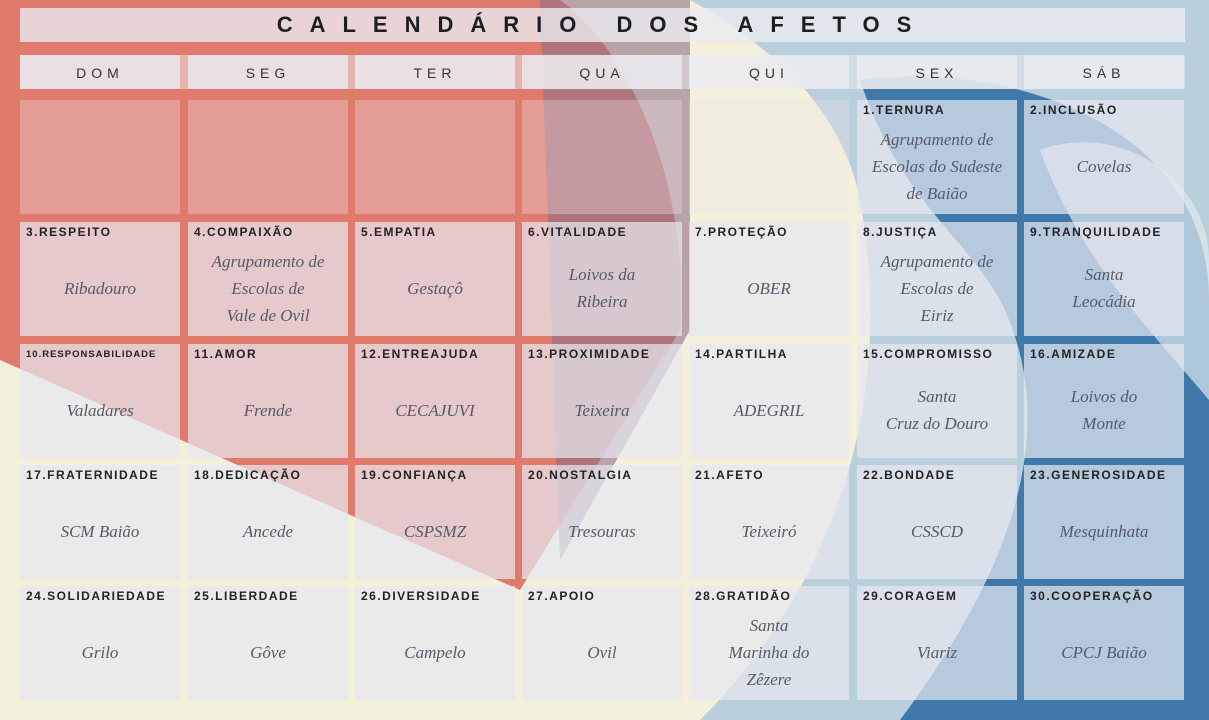 The image size is (1209, 720). What do you see at coordinates (937, 315) in the screenshot?
I see `name-line: Eiriz` at bounding box center [937, 315].